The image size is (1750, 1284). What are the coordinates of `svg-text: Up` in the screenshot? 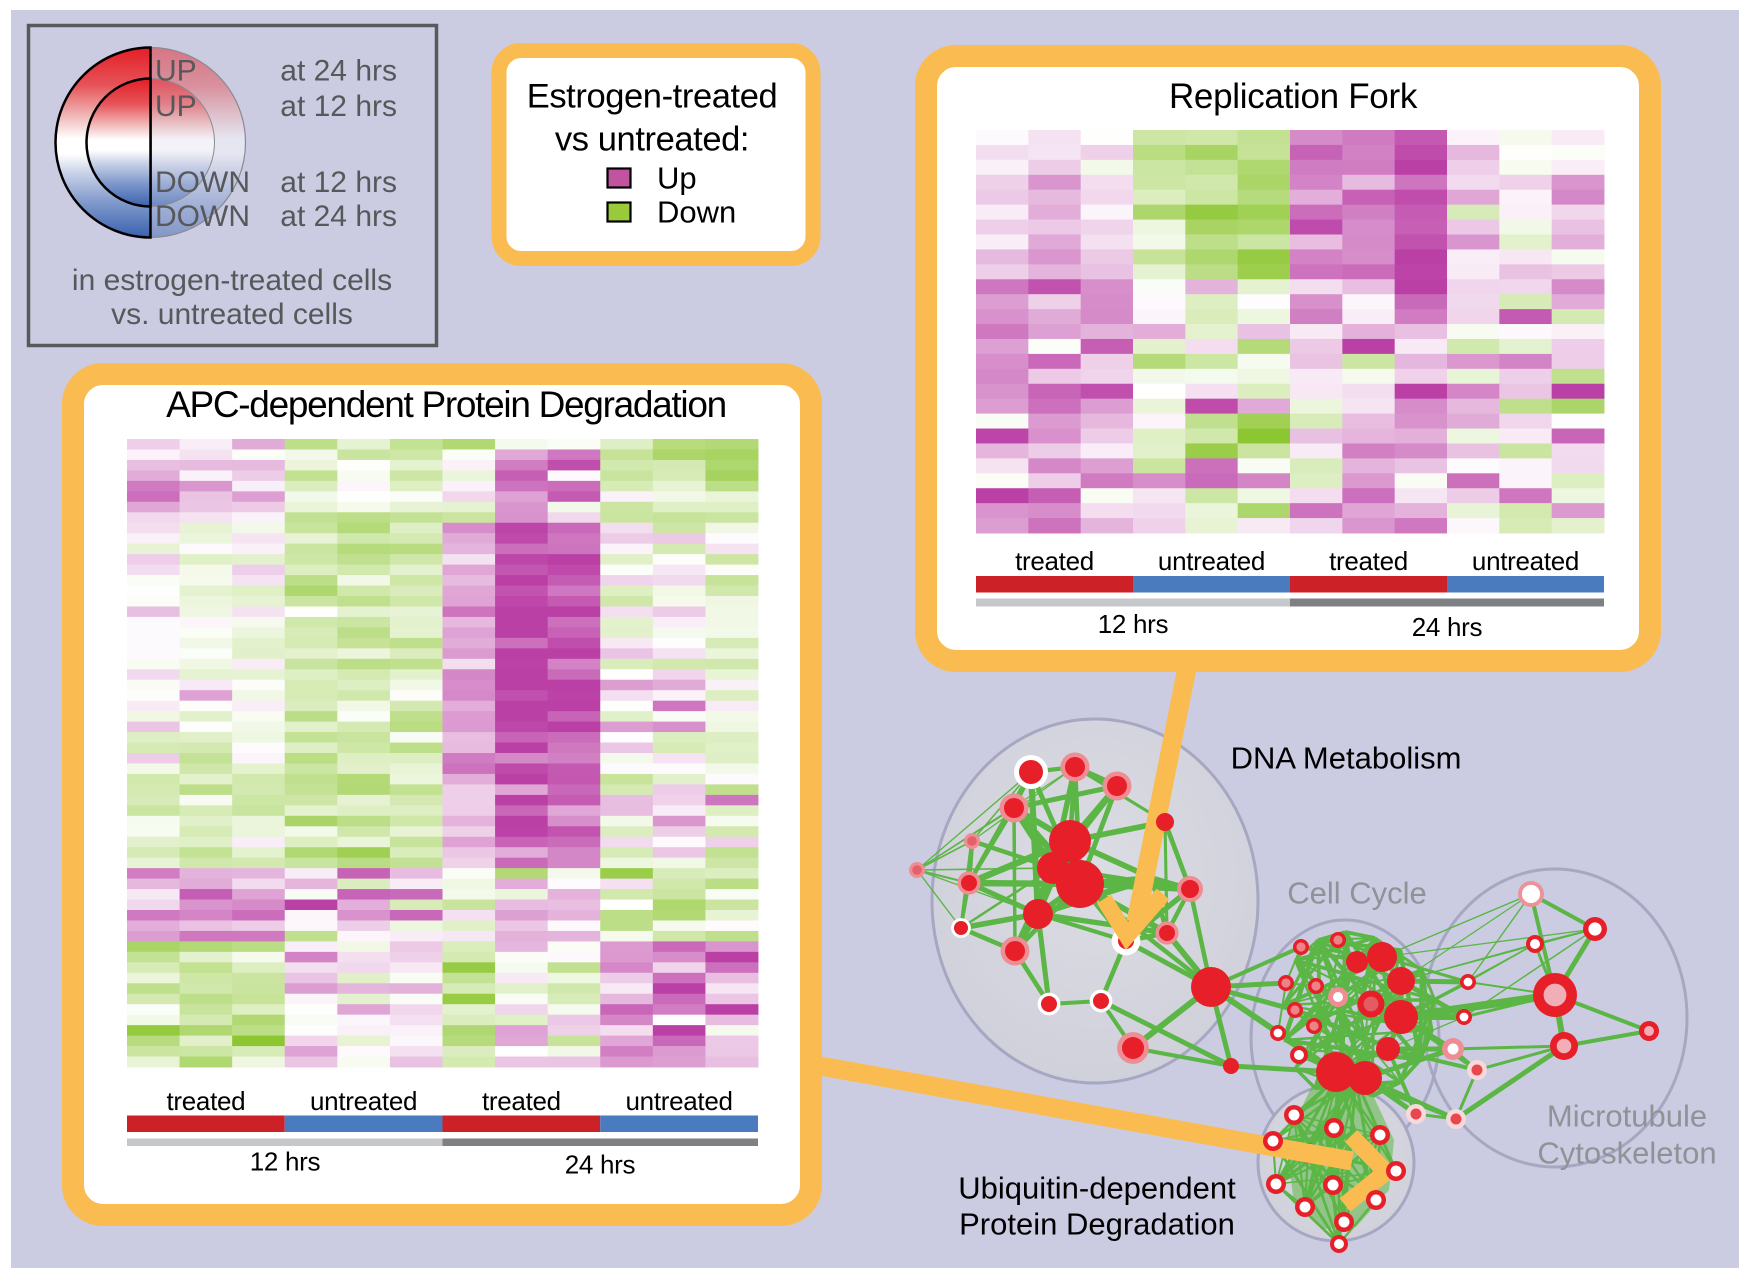 It's located at (677, 178).